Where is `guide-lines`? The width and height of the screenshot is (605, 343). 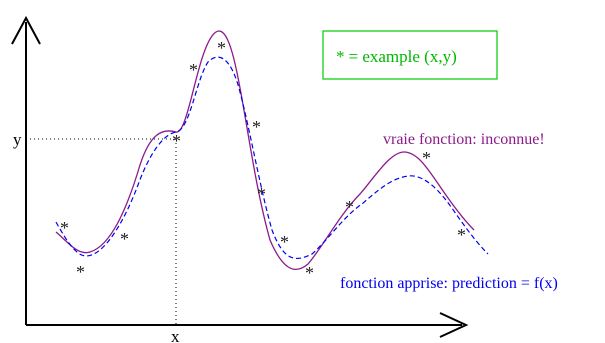
guide-lines is located at coordinates (101, 231).